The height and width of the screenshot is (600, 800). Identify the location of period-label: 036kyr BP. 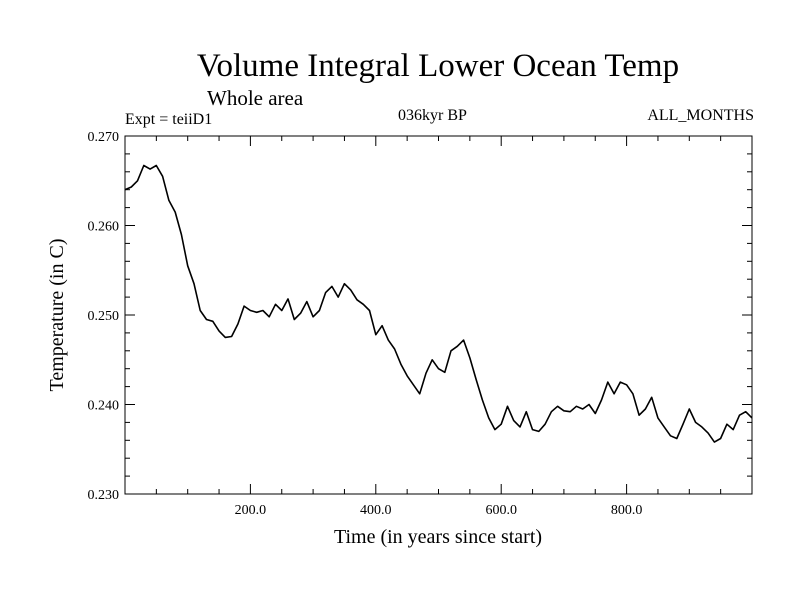
(432, 115).